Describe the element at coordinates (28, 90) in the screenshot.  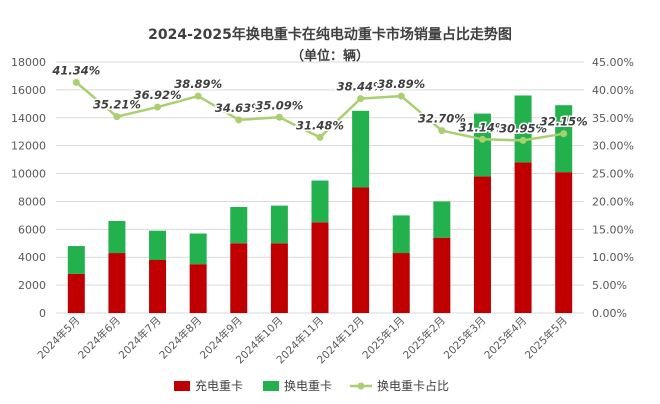
I see `y-left-tick: 16000` at that location.